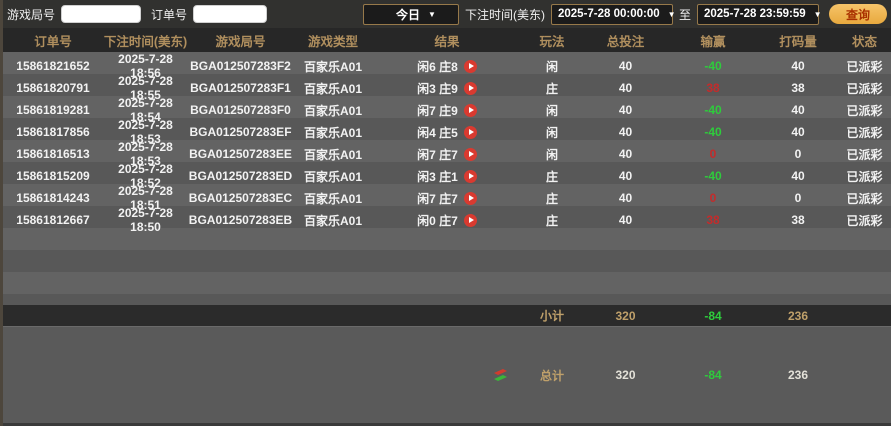 This screenshot has width=891, height=426. Describe the element at coordinates (240, 176) in the screenshot. I see `cell-game-round: BGA012507283ED` at that location.